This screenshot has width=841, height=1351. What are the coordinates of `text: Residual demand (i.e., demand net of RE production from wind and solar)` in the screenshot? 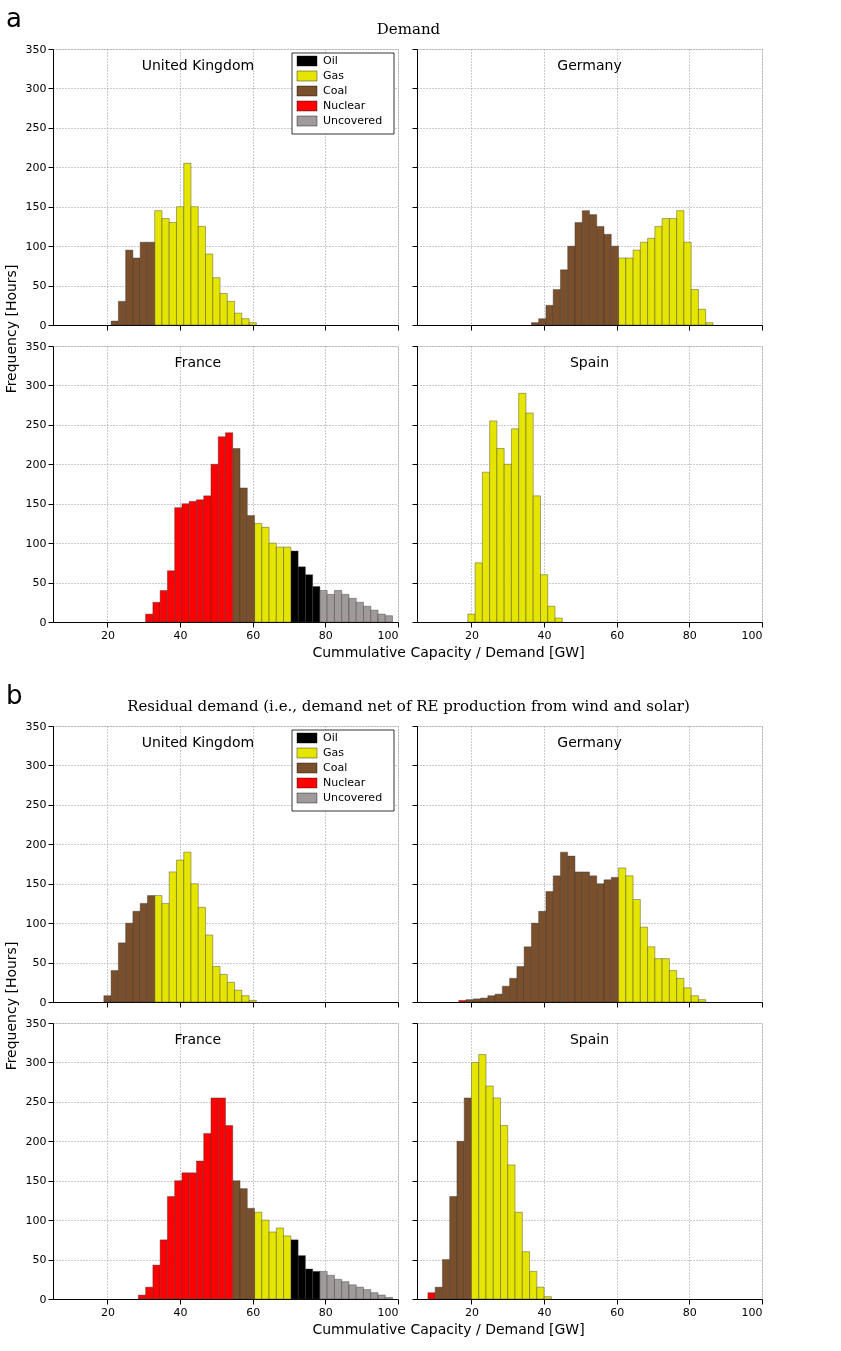 It's located at (408, 706).